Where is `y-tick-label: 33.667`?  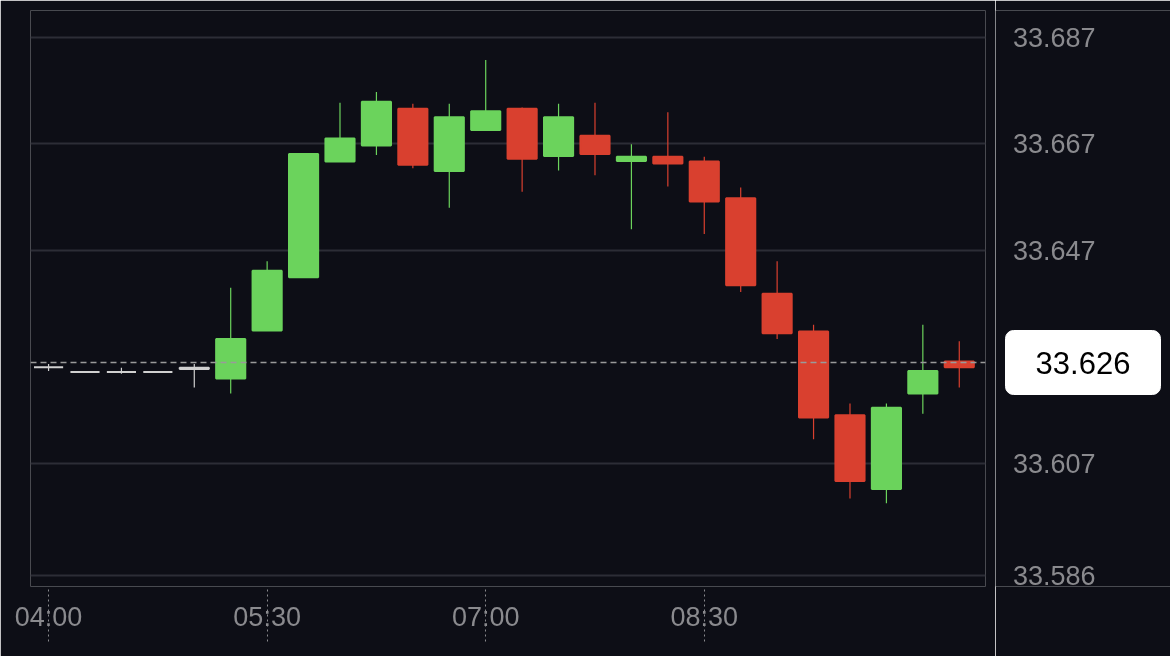 y-tick-label: 33.667 is located at coordinates (1054, 144).